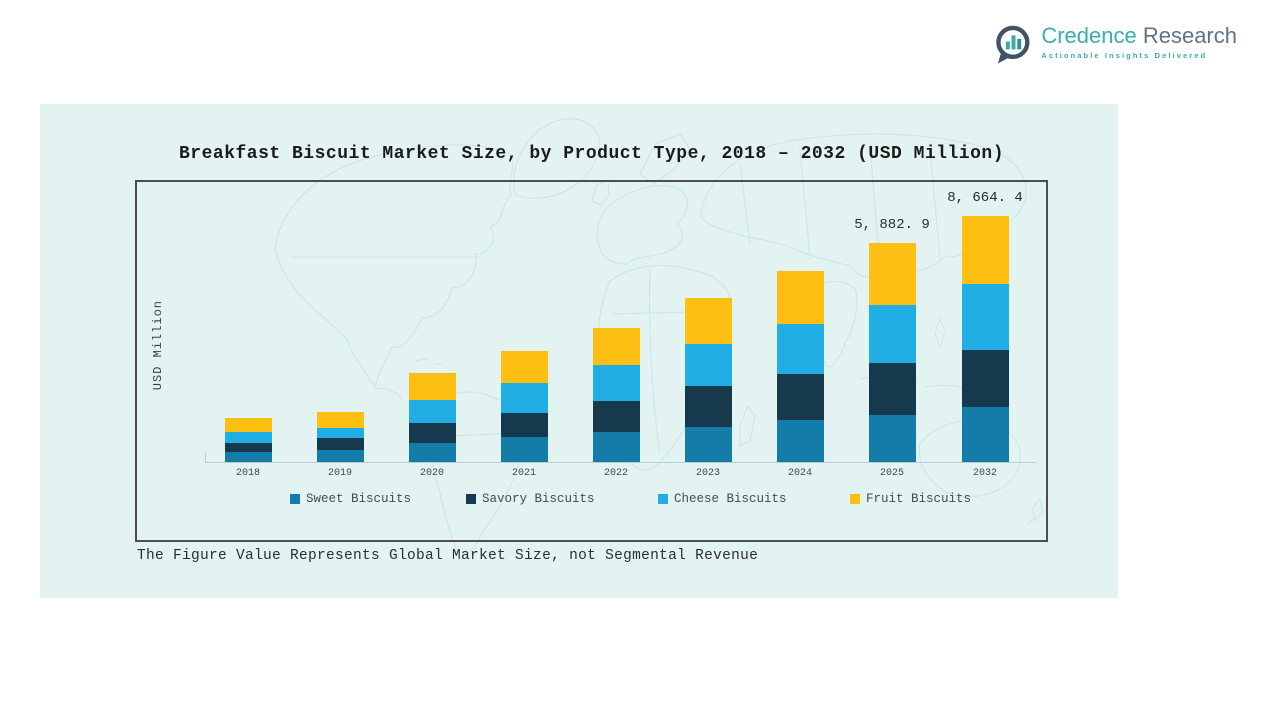 Image resolution: width=1267 pixels, height=713 pixels. What do you see at coordinates (340, 473) in the screenshot?
I see `x-tick-2019: 2019` at bounding box center [340, 473].